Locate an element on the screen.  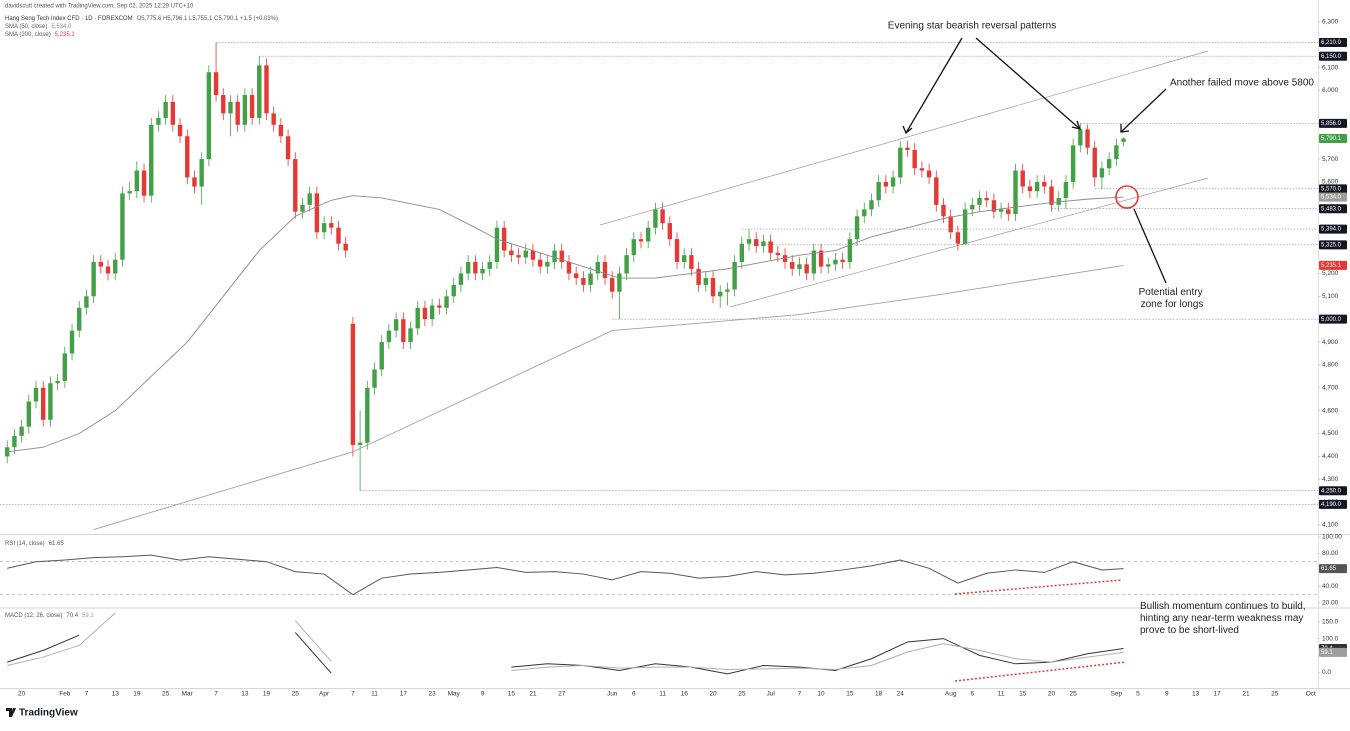
y-tick-label: 5,700 is located at coordinates (1330, 159).